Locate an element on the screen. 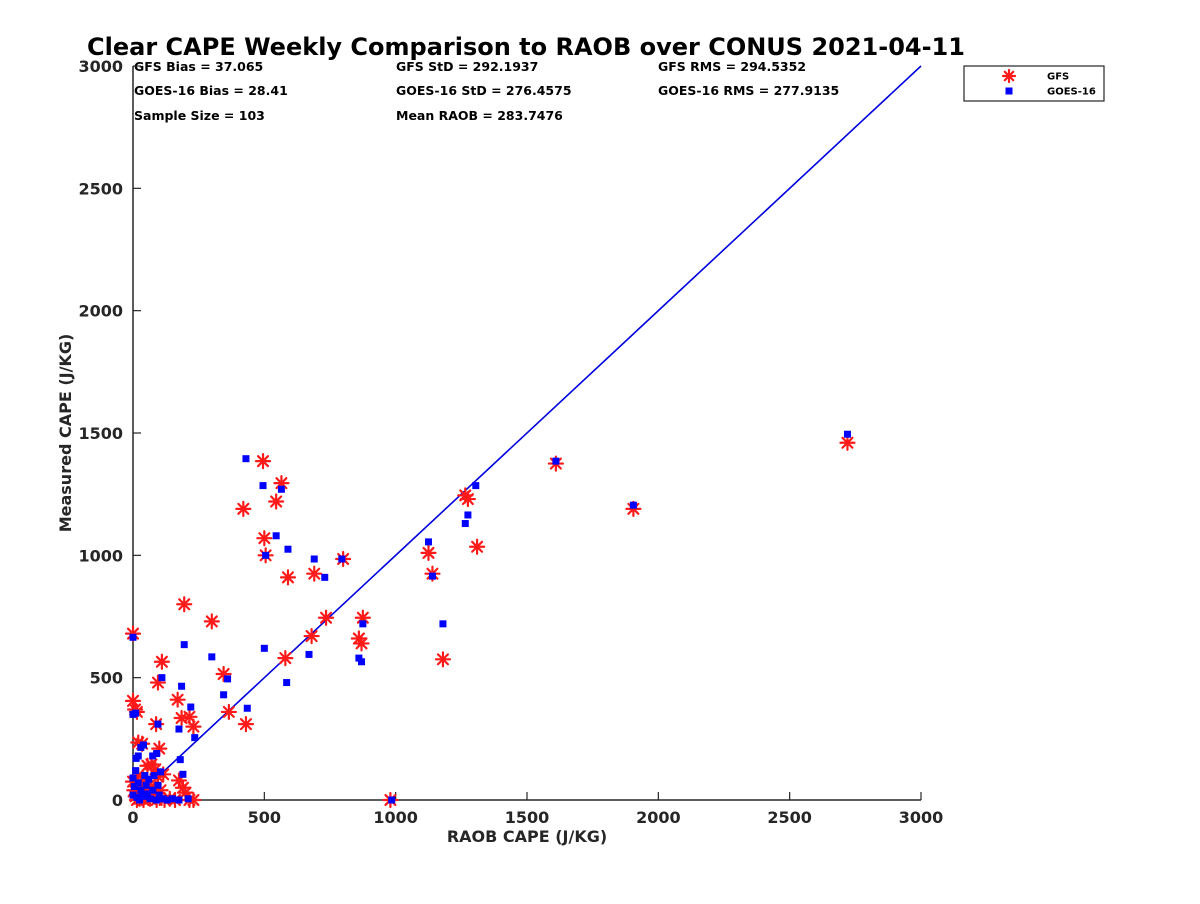  stat-gfs-bias: GFS Bias = 37.065 is located at coordinates (198, 66).